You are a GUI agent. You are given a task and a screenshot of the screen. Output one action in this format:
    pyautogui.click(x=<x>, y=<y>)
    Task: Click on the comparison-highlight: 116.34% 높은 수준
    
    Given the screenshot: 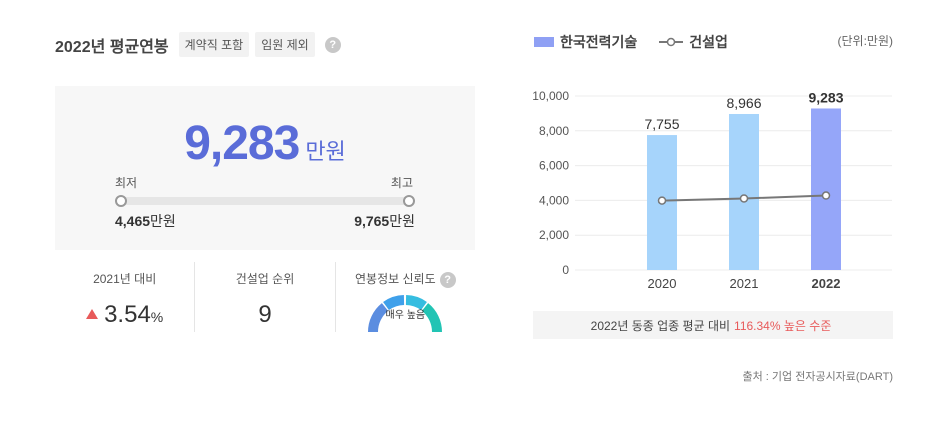 What is the action you would take?
    pyautogui.click(x=783, y=325)
    